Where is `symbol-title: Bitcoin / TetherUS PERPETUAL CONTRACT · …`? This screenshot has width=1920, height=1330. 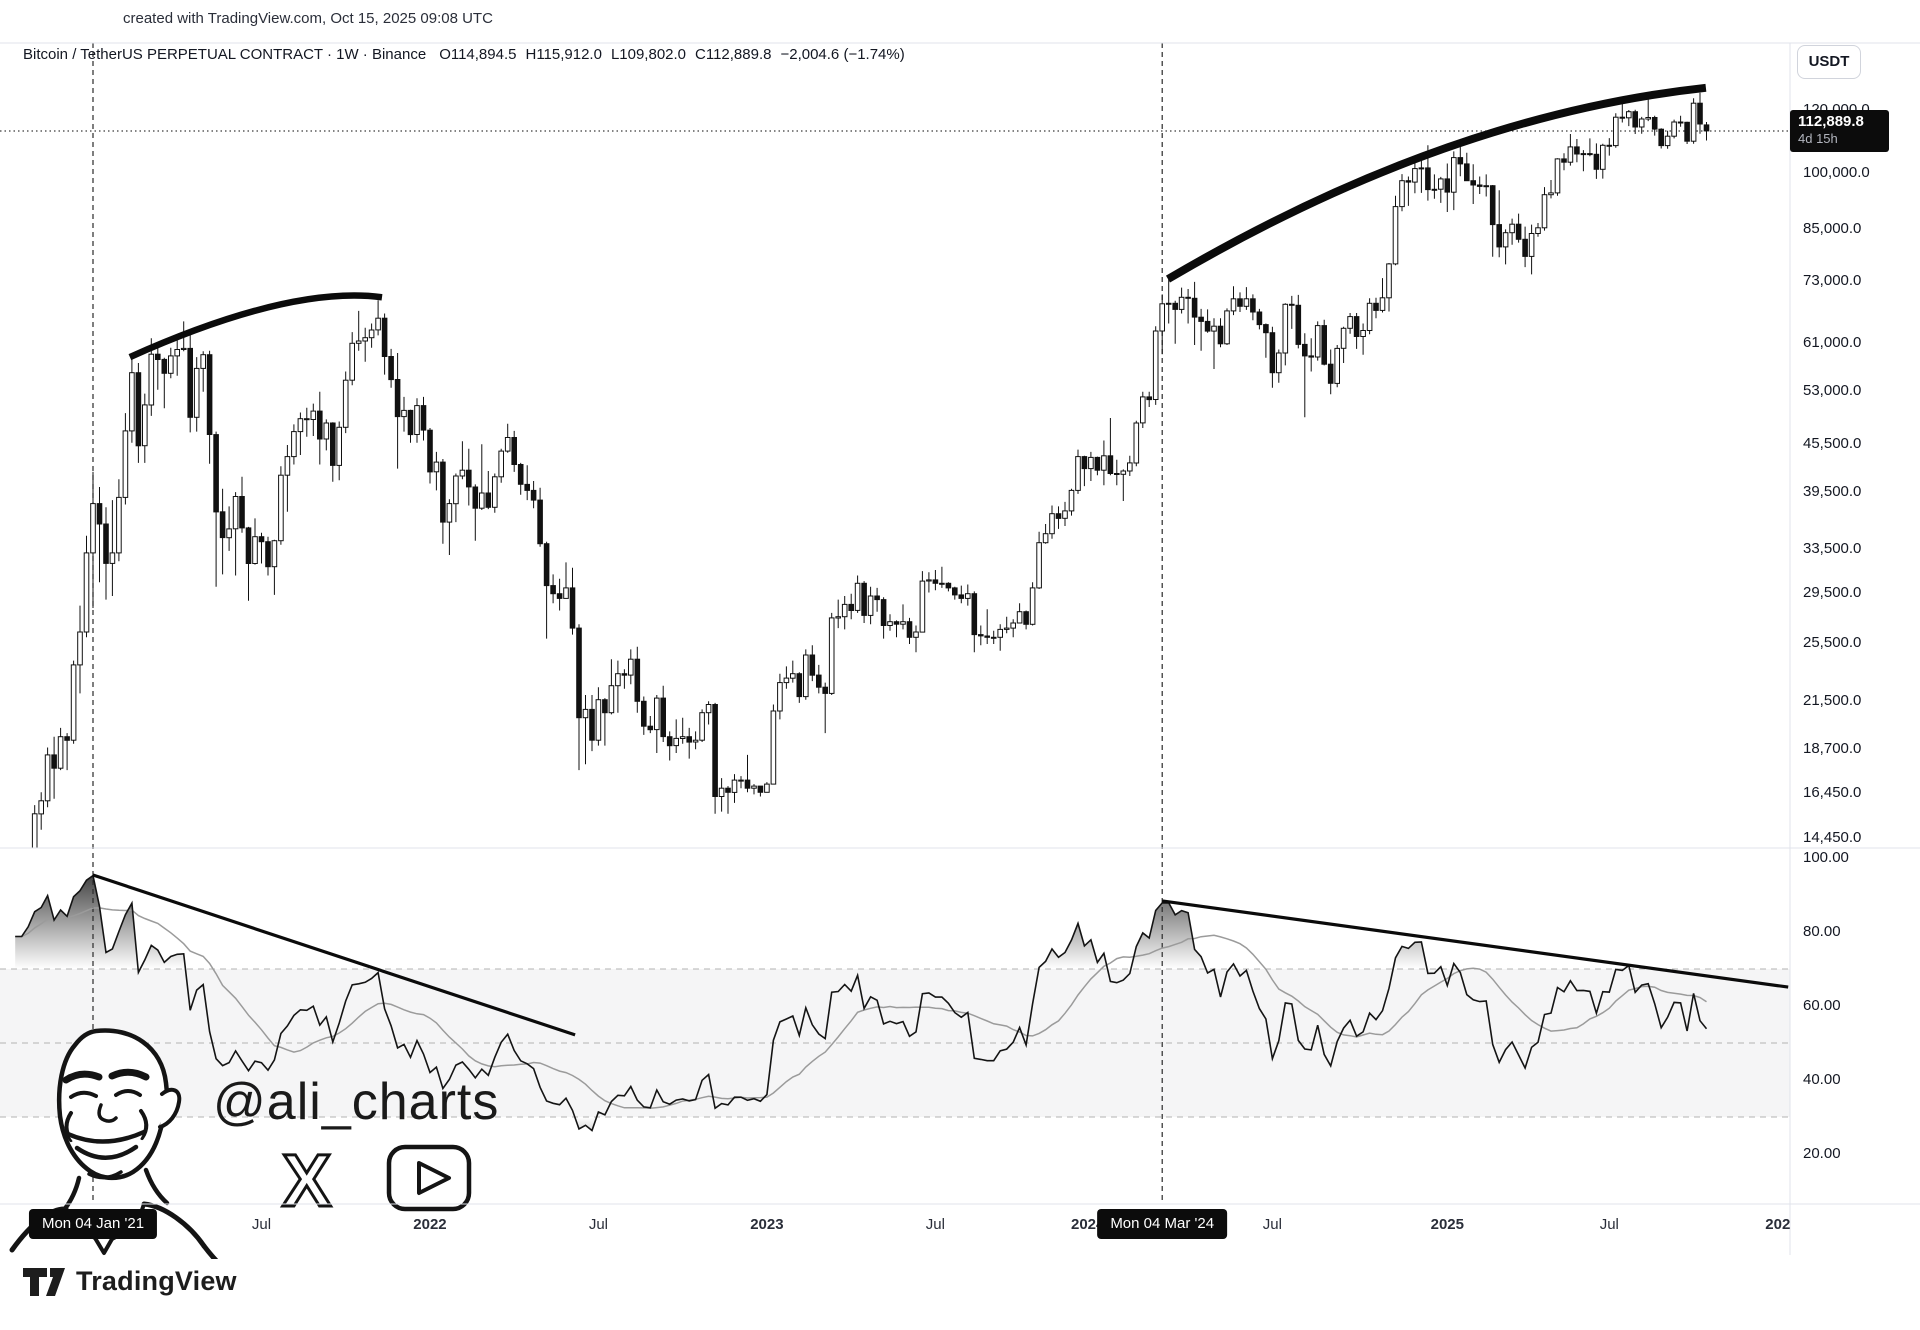
symbol-title: Bitcoin / TetherUS PERPETUAL CONTRACT · … is located at coordinates (225, 54).